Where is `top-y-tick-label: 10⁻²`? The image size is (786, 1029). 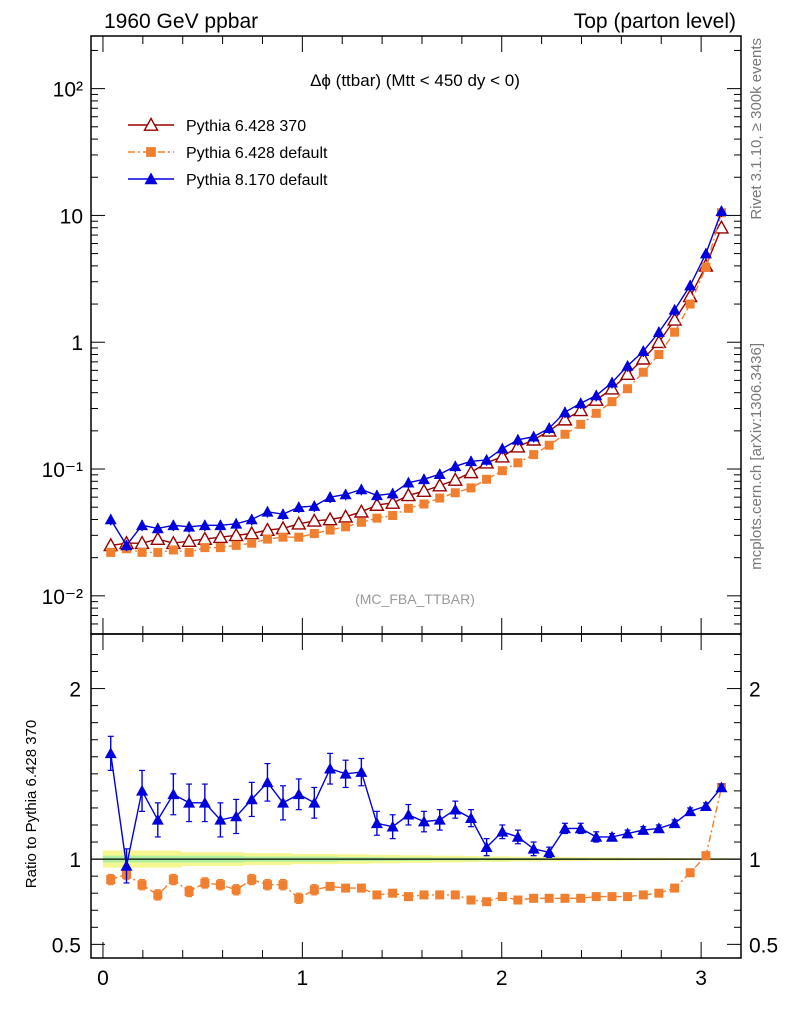 top-y-tick-label: 10⁻² is located at coordinates (62, 597).